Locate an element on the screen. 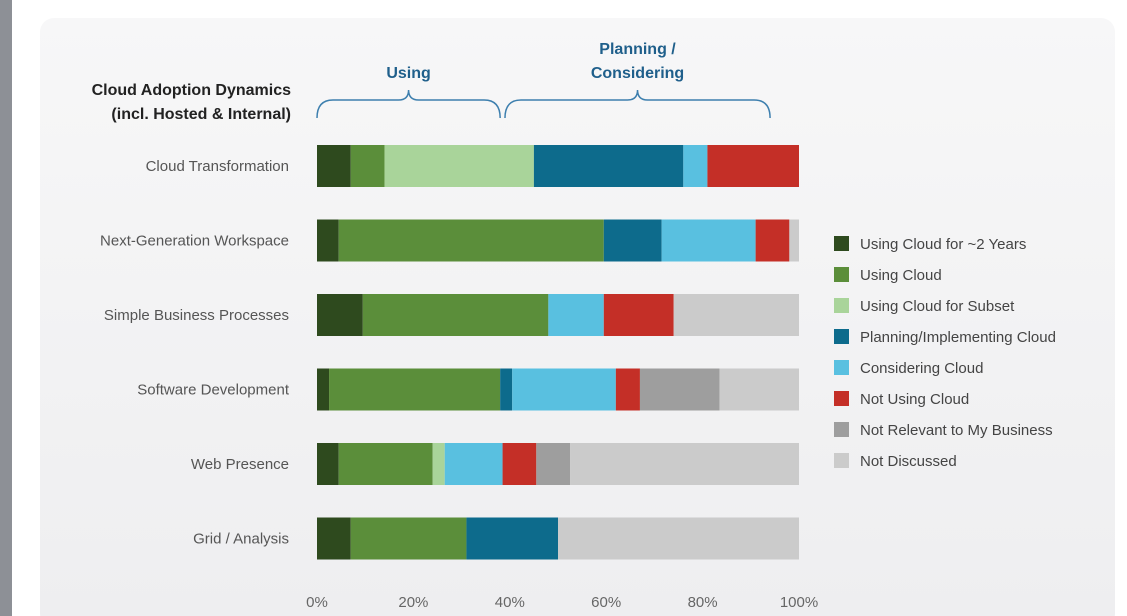 This screenshot has height=616, width=1127. x-tick-label: 80% is located at coordinates (703, 602).